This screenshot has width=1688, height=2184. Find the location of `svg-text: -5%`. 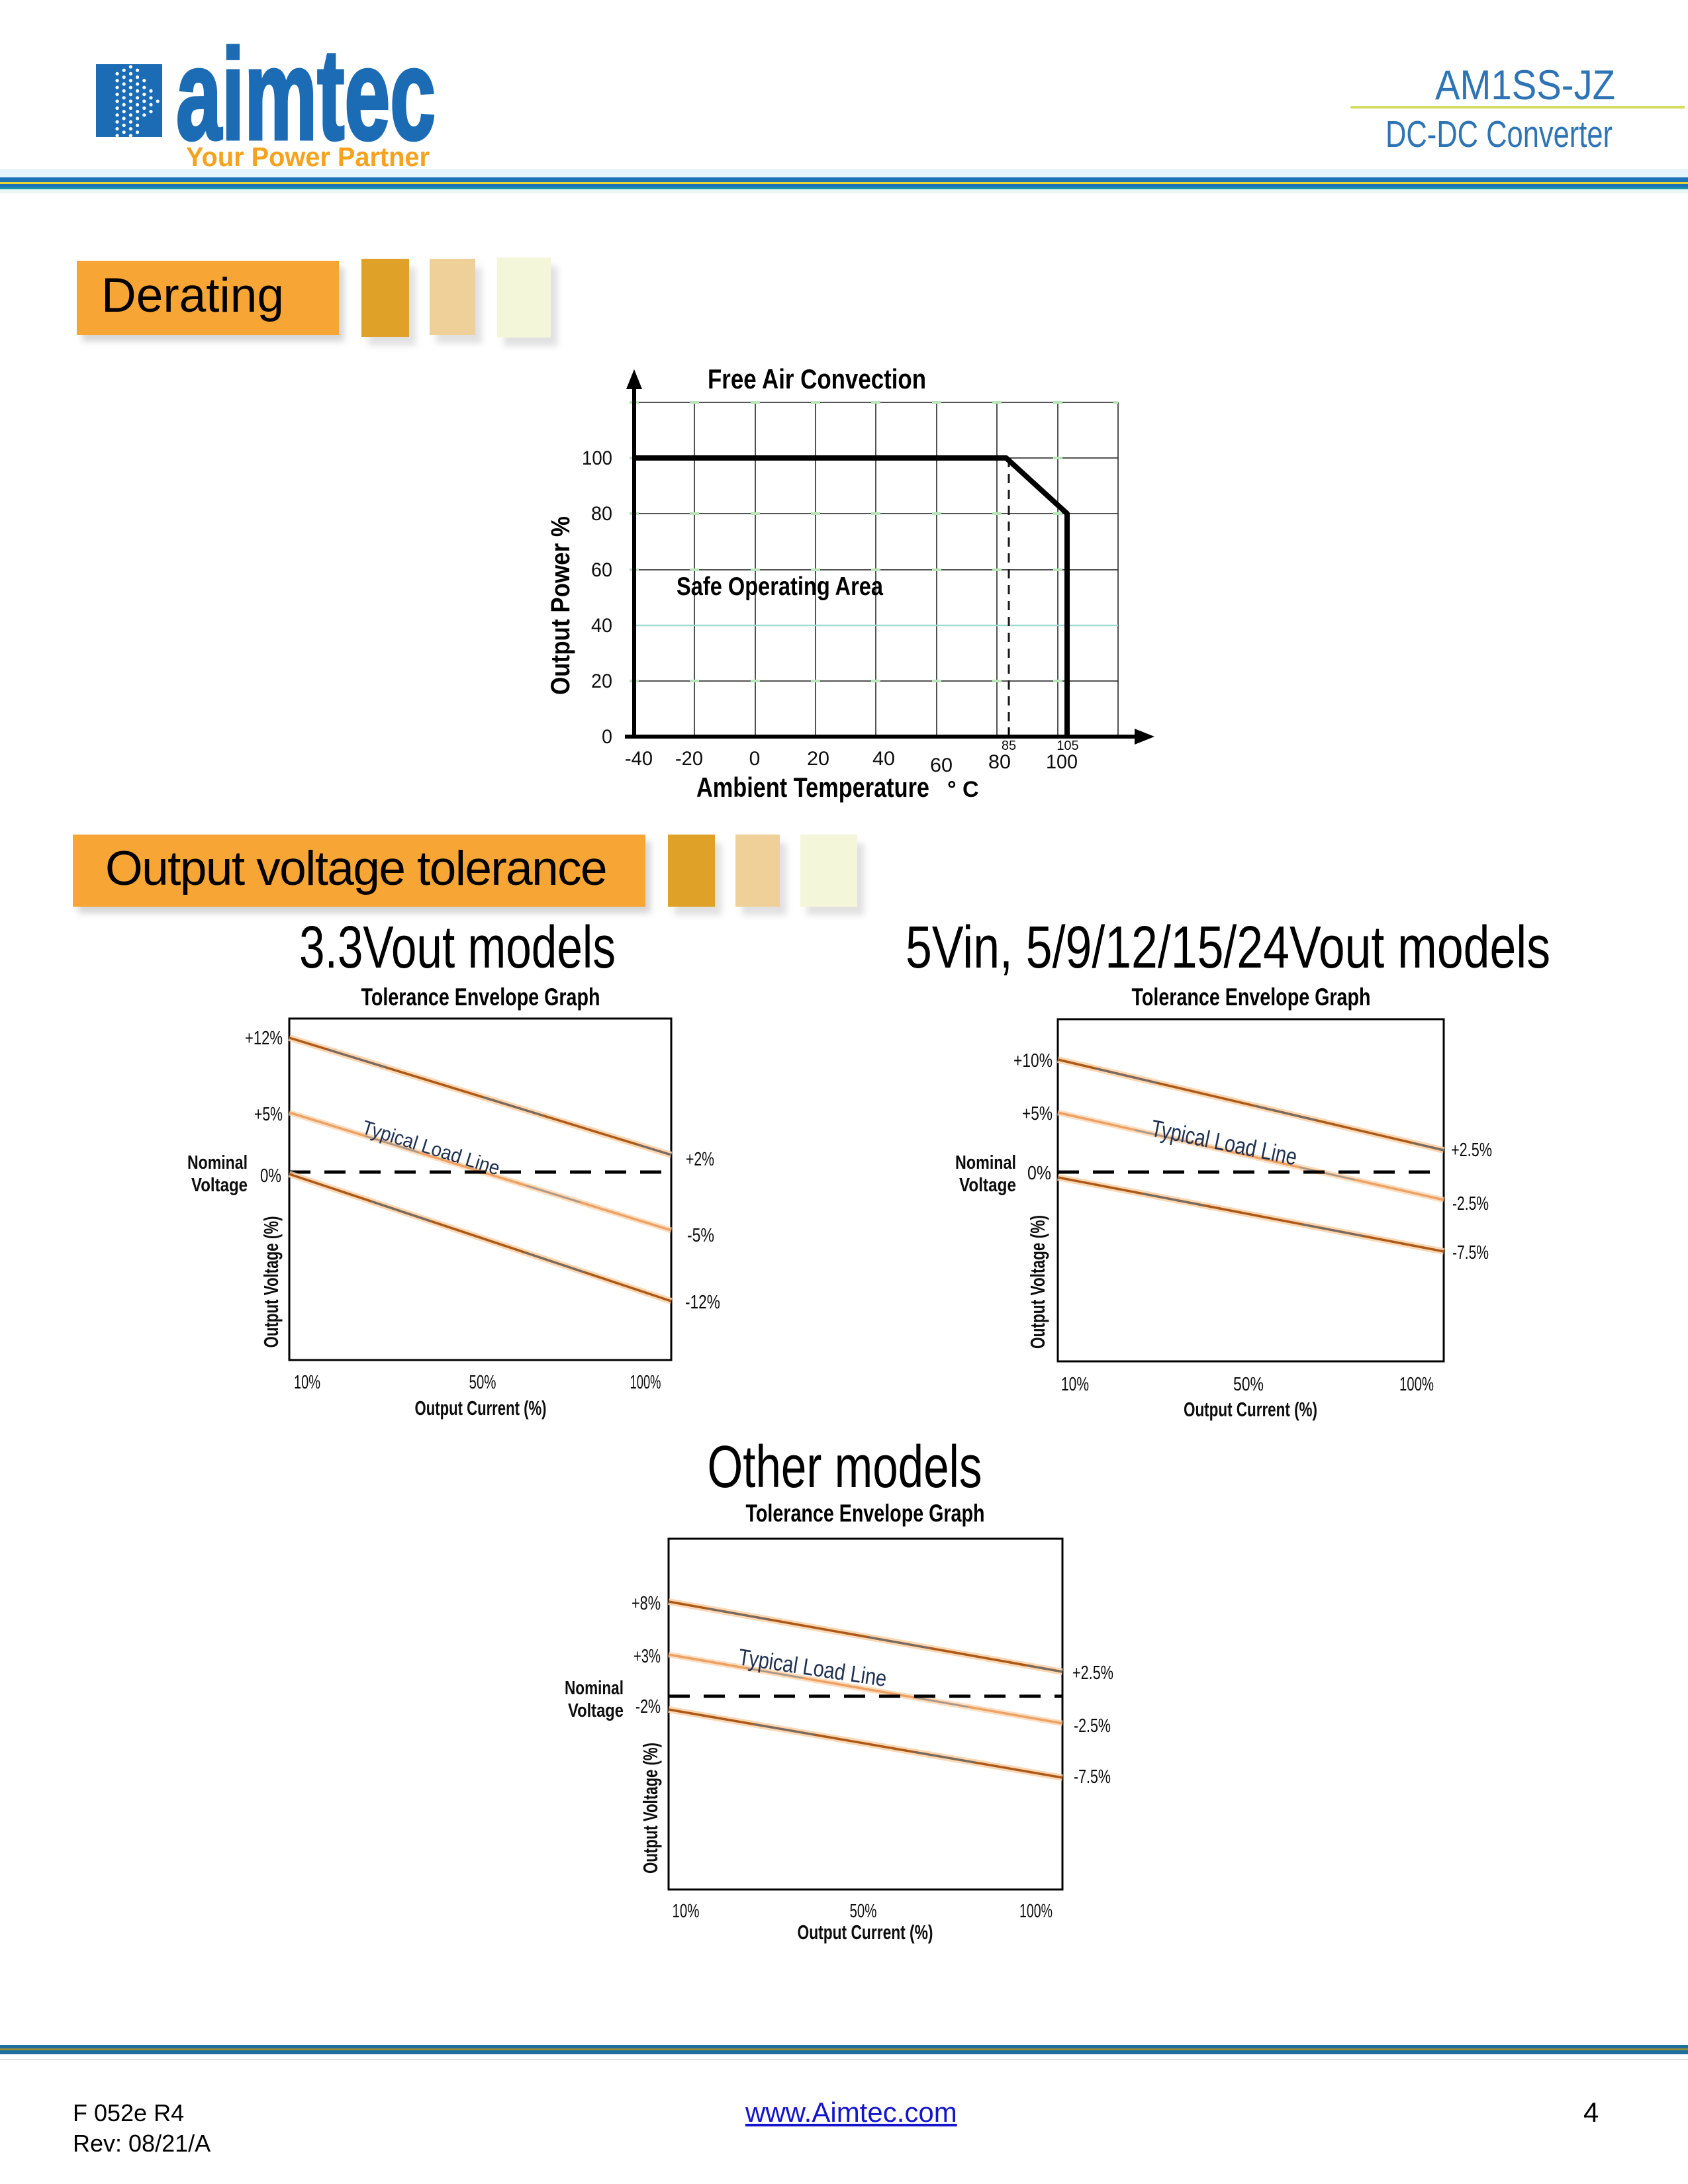

svg-text: -5% is located at coordinates (700, 1235).